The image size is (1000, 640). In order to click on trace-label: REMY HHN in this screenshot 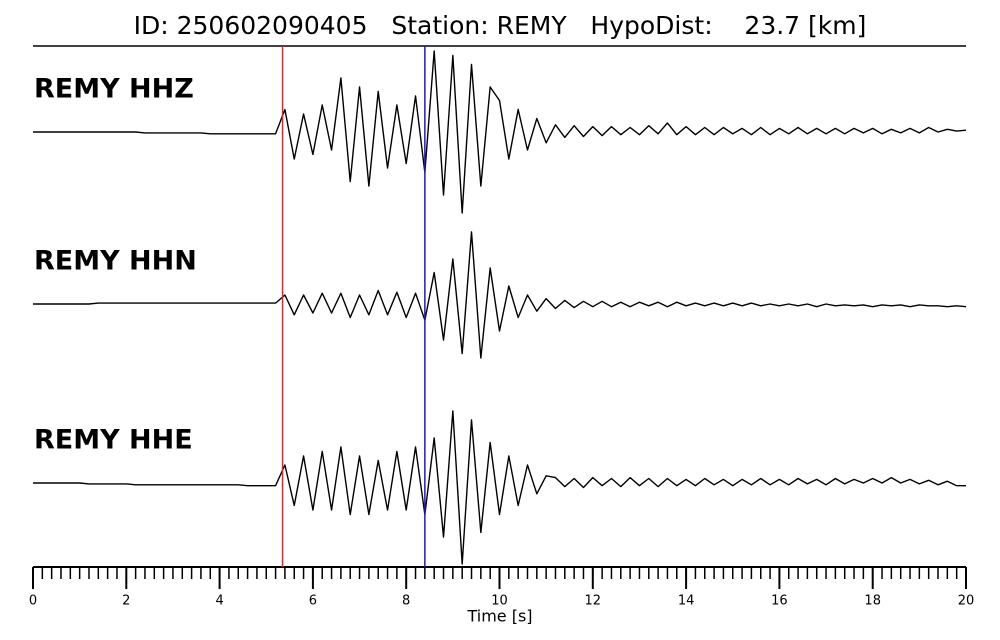, I will do `click(115, 261)`.